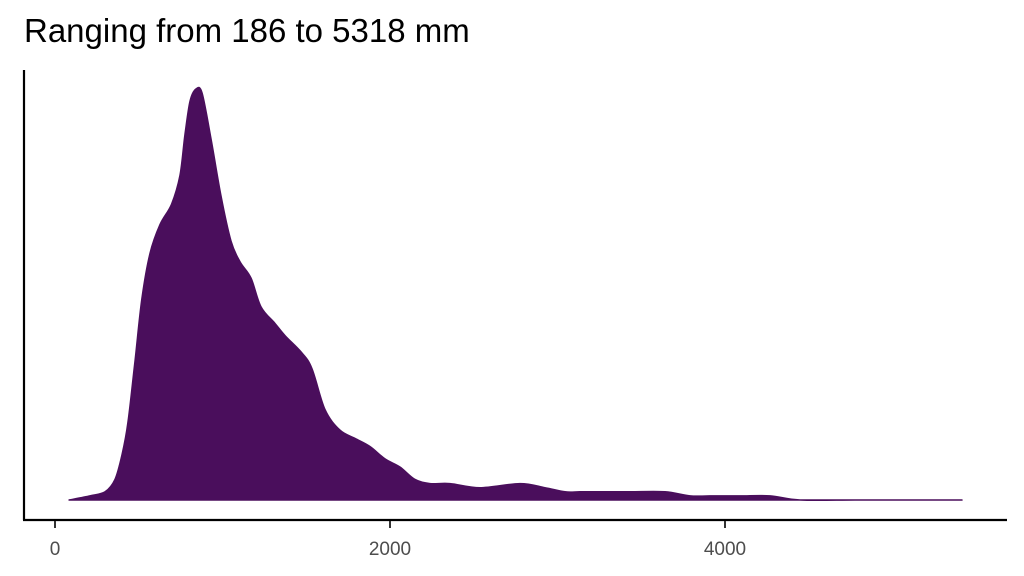  What do you see at coordinates (725, 549) in the screenshot?
I see `x-tick-label: 4000` at bounding box center [725, 549].